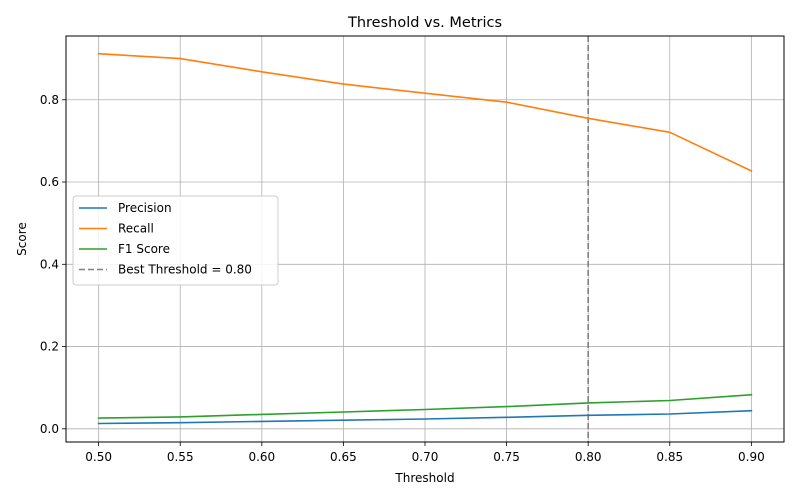 Image resolution: width=800 pixels, height=500 pixels. Describe the element at coordinates (669, 457) in the screenshot. I see `x-tick-label-7: 0.85` at that location.